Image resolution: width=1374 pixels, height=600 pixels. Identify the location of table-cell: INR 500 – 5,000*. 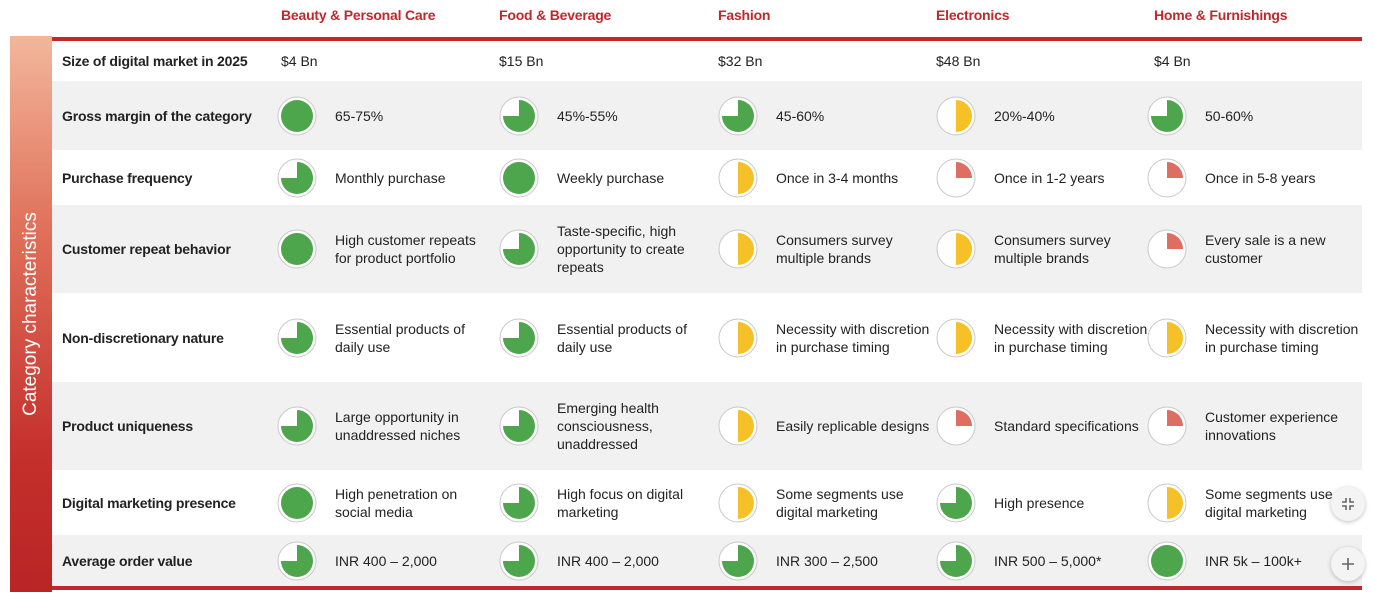
(1041, 560).